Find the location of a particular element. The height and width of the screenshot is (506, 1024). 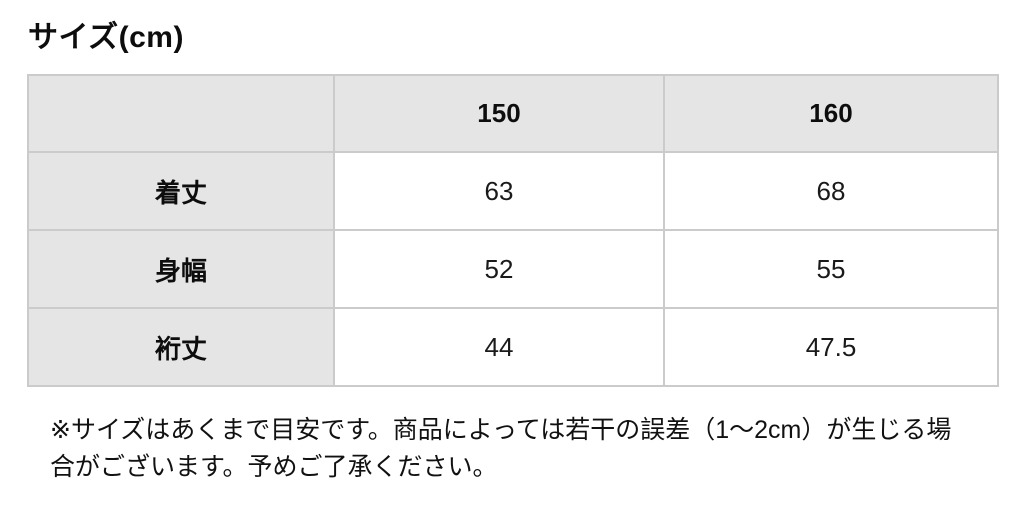

value-body-length-150: 63 is located at coordinates (499, 191).